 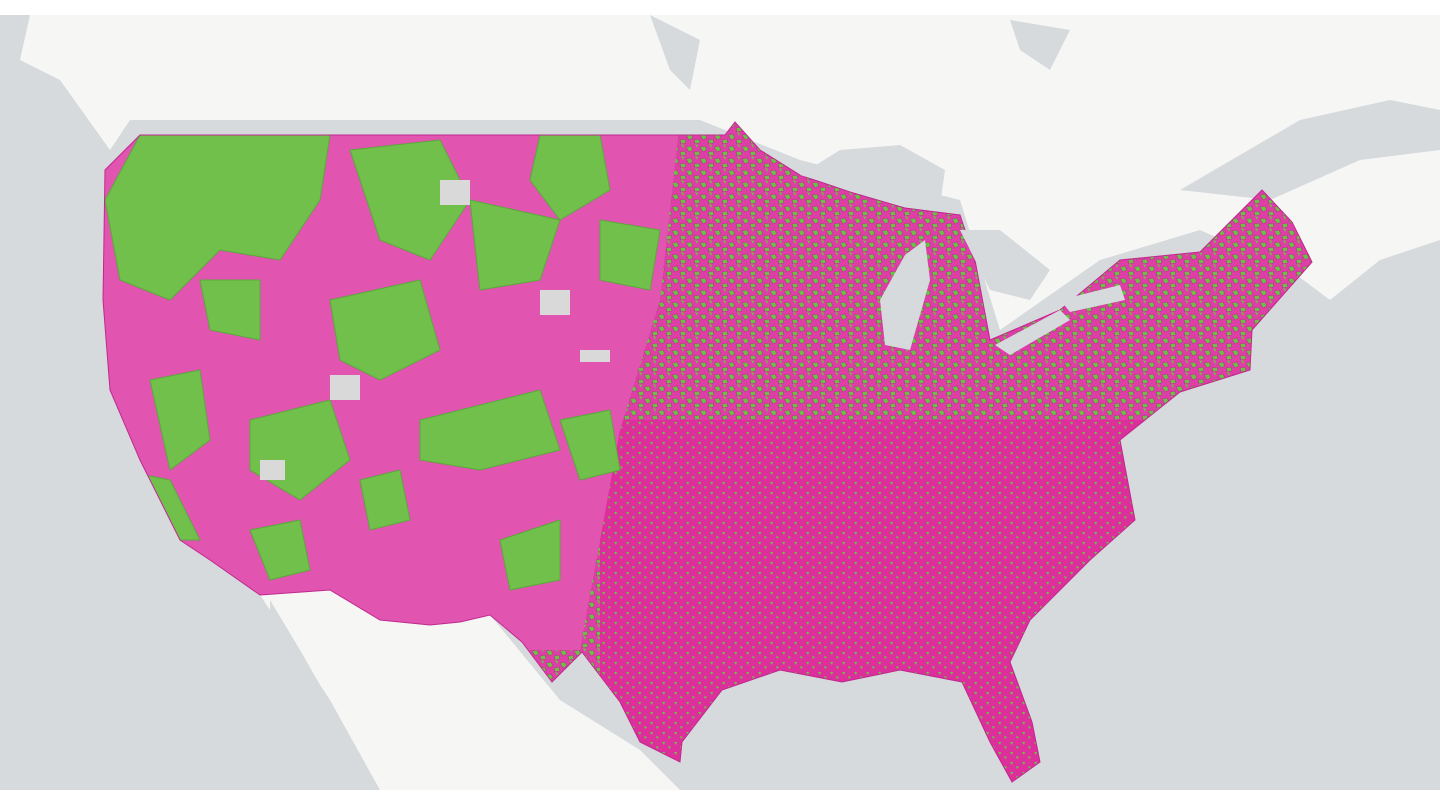 I want to click on bottom-margin, so click(x=720, y=800).